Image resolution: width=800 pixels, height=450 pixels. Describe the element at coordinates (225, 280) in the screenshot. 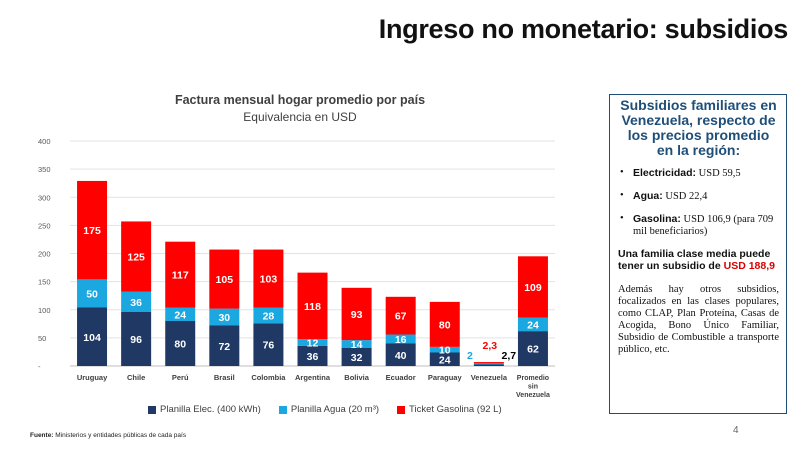

I see `data-label: 105` at that location.